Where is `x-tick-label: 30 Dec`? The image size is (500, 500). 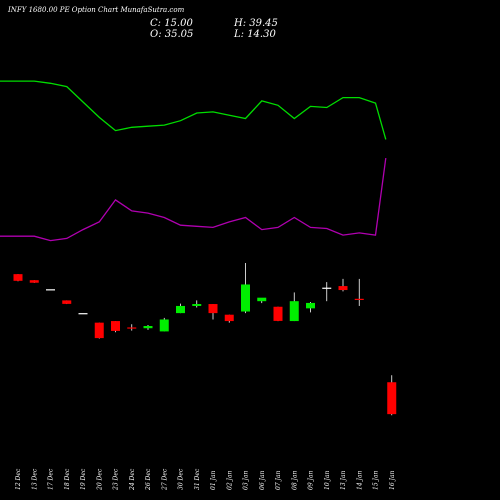
x-tick-label: 30 Dec is located at coordinates (181, 479).